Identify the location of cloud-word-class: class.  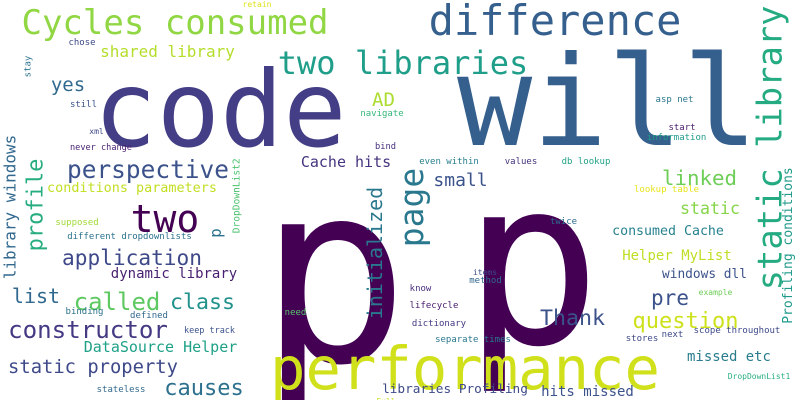
(202, 303).